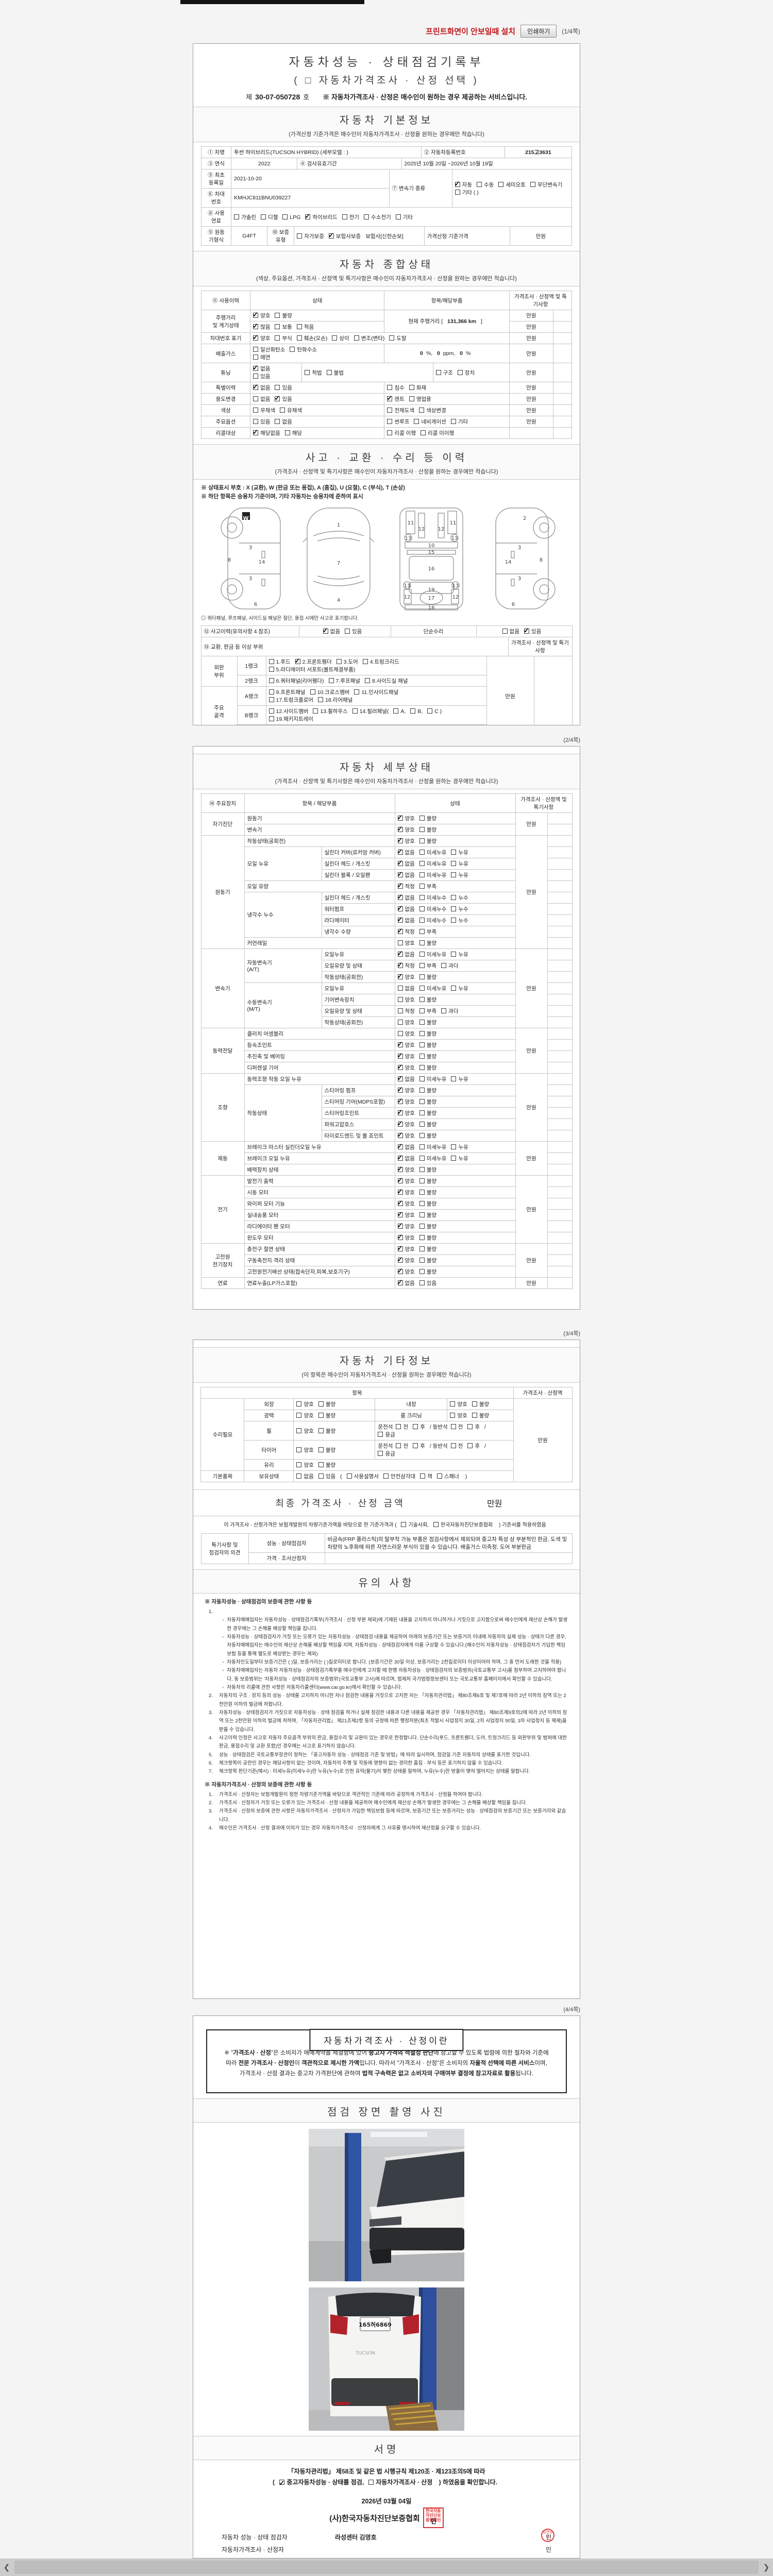 The height and width of the screenshot is (2576, 773). What do you see at coordinates (571, 31) in the screenshot?
I see `page-indicator-1: (1/4쪽)` at bounding box center [571, 31].